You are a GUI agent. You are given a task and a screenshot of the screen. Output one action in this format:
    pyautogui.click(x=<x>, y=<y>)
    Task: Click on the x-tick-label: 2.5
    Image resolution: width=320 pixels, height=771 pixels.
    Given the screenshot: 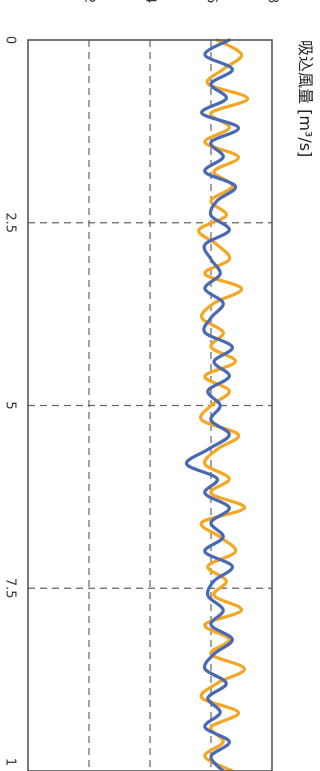 What is the action you would take?
    pyautogui.click(x=10, y=222)
    